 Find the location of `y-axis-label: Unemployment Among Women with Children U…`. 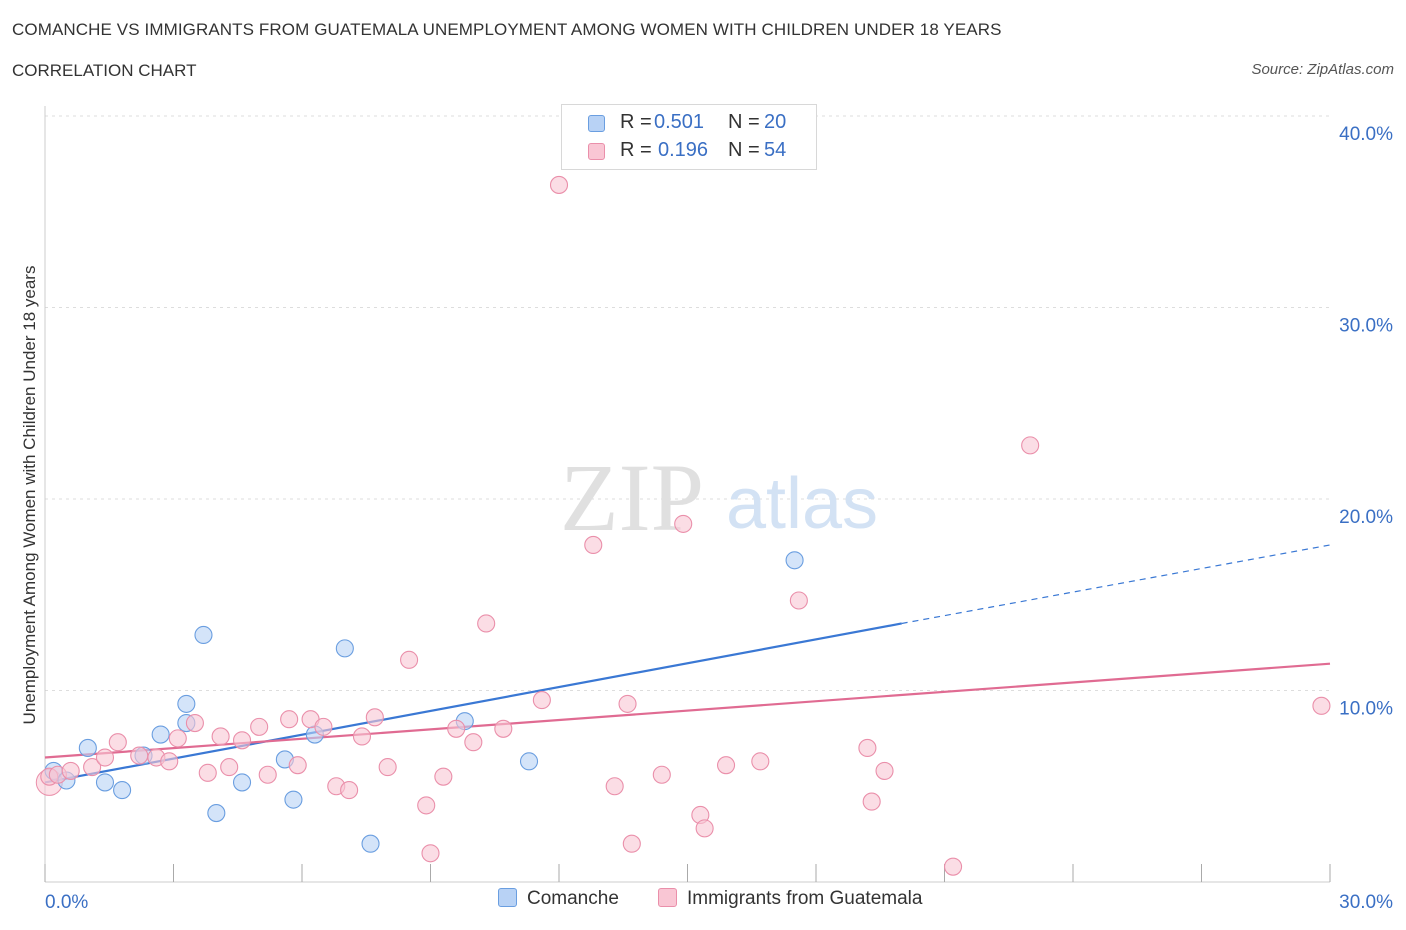

y-axis-label: Unemployment Among Women with Children U… is located at coordinates (29, 495).